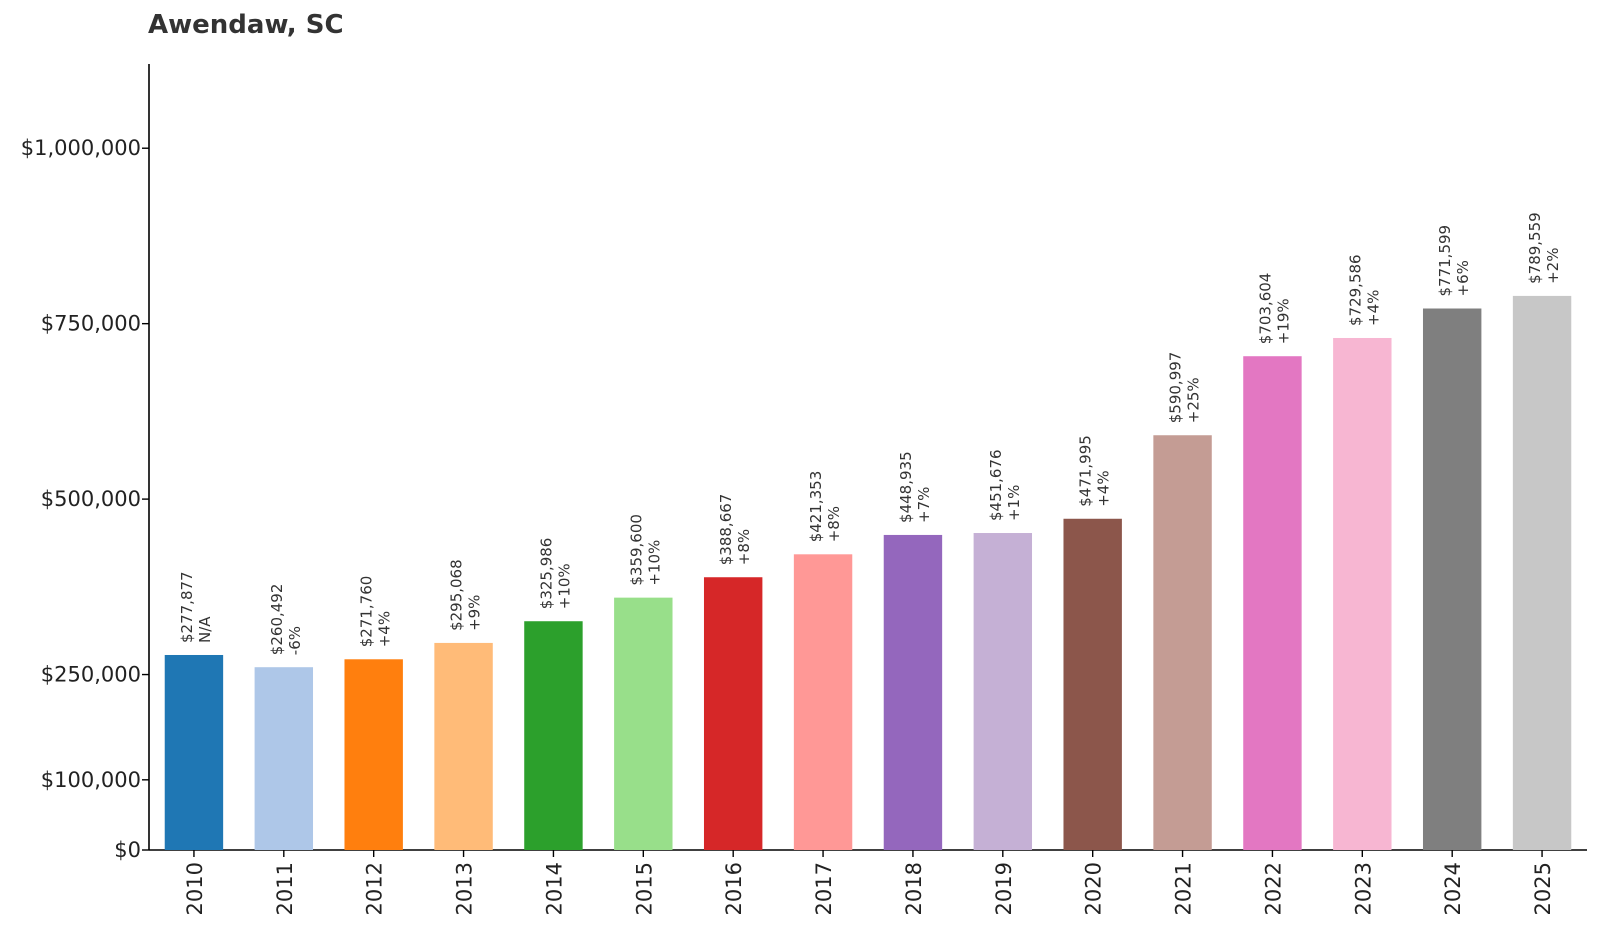 The width and height of the screenshot is (1600, 928). Describe the element at coordinates (1535, 248) in the screenshot. I see `value-label: $789,559` at that location.